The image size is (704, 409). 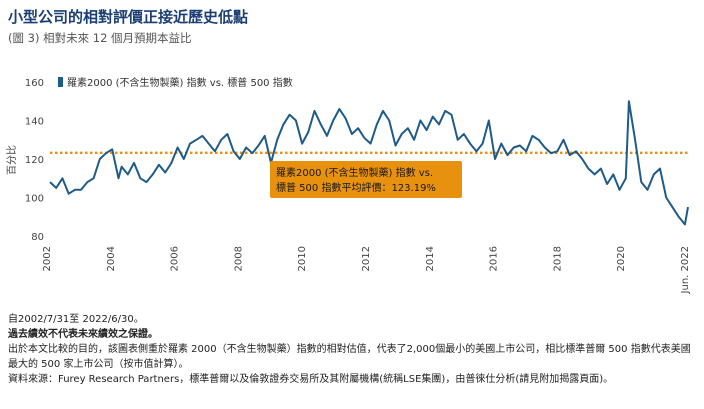 What do you see at coordinates (238, 258) in the screenshot?
I see `x-tick-label: 2008` at bounding box center [238, 258].